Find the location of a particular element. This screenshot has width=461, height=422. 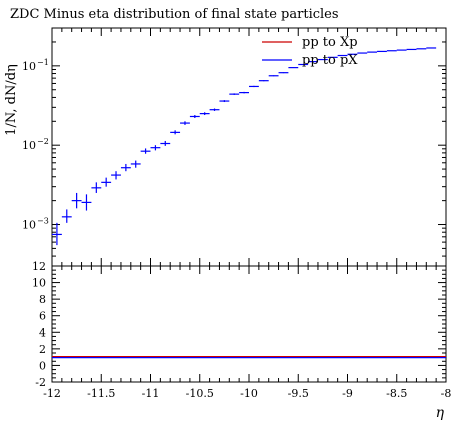

main-y-tick-labels: 10−310−210−1 is located at coordinates (35, 145).